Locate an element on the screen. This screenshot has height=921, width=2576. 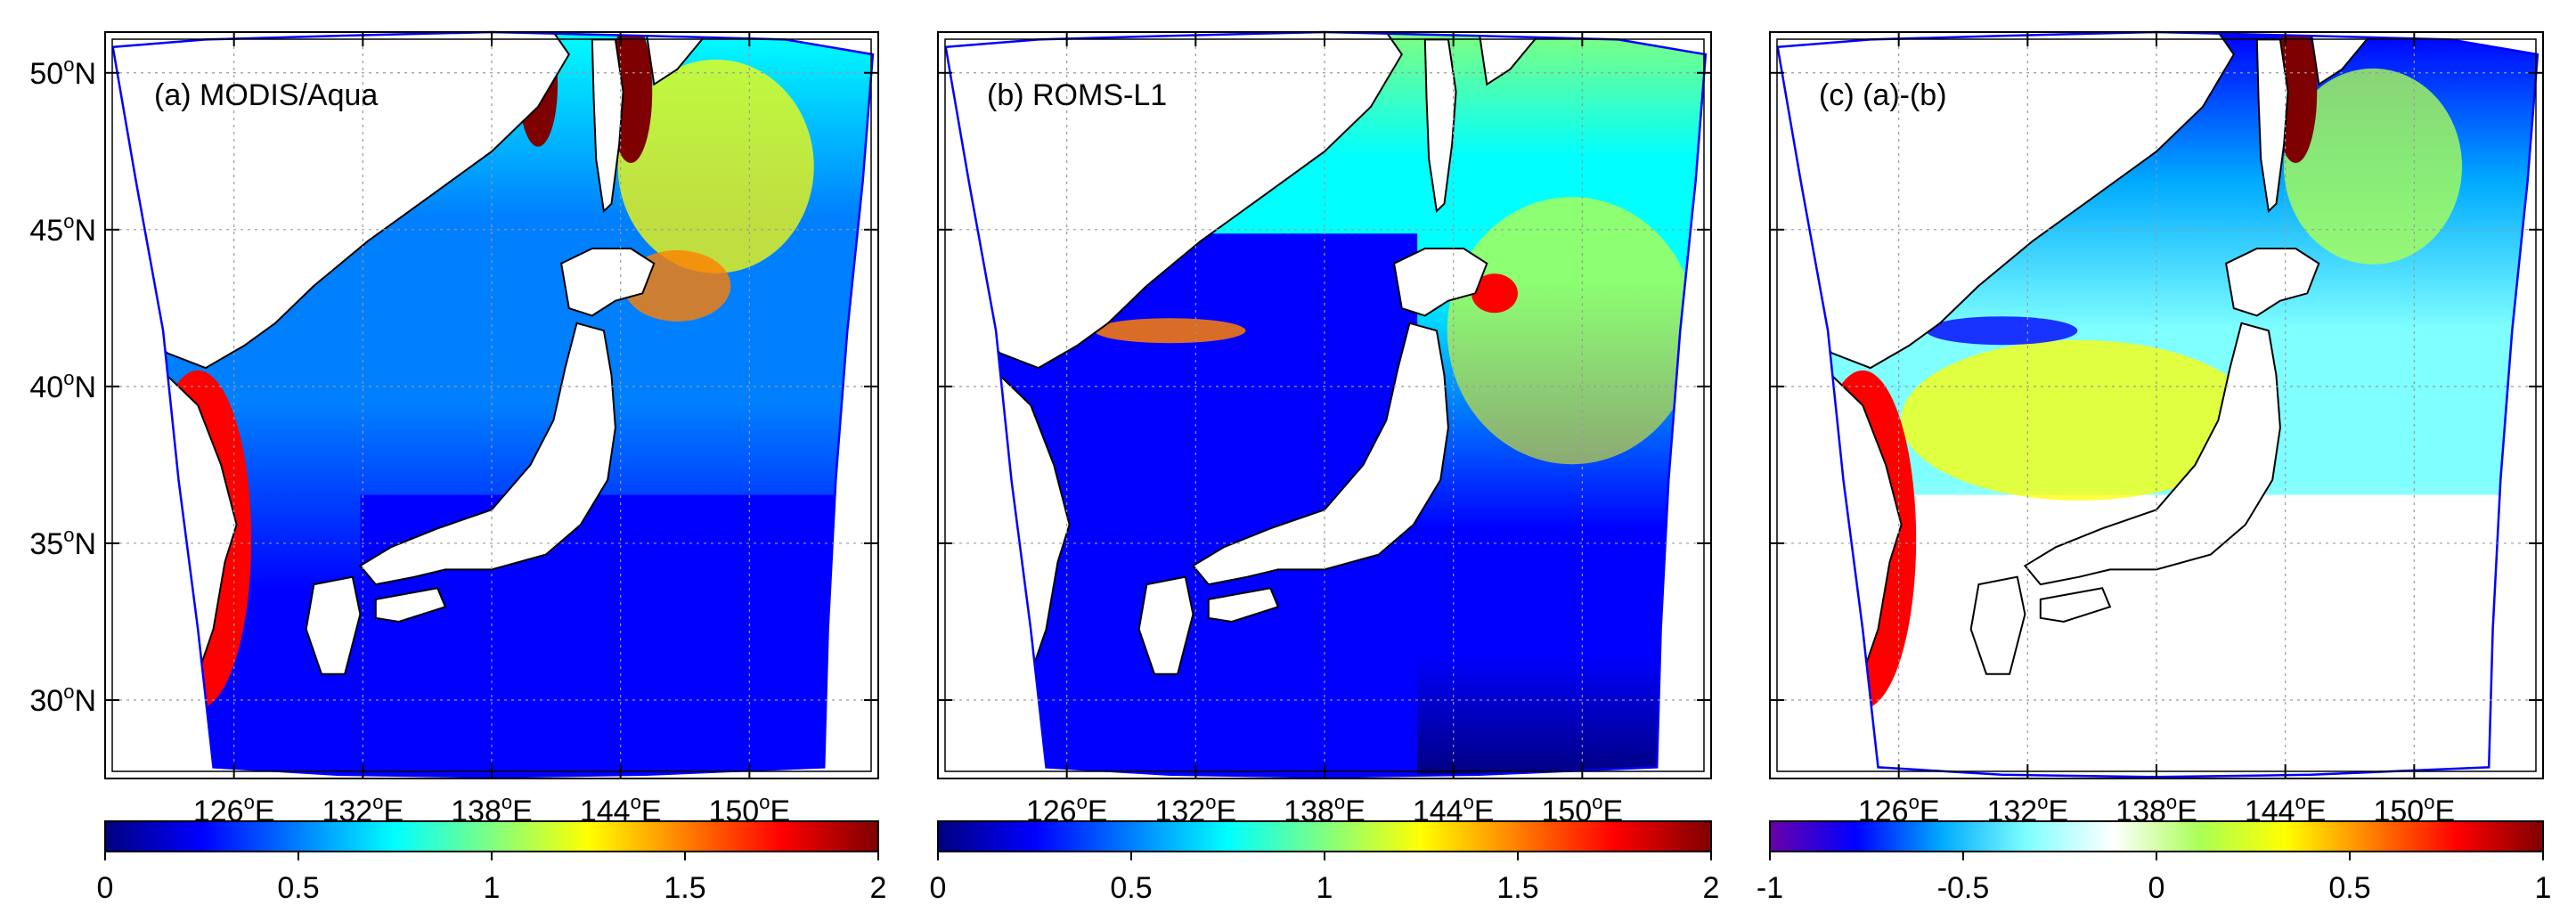
colorbar: -1 -0.5 0 0.5 1 is located at coordinates (2155, 862).